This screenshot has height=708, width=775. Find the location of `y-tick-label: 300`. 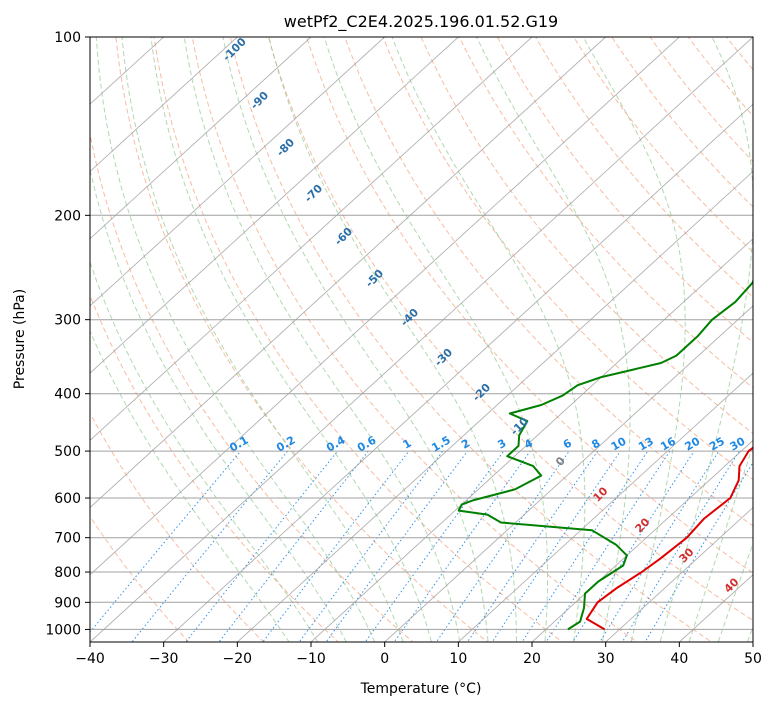

y-tick-label: 300 is located at coordinates (67, 321).